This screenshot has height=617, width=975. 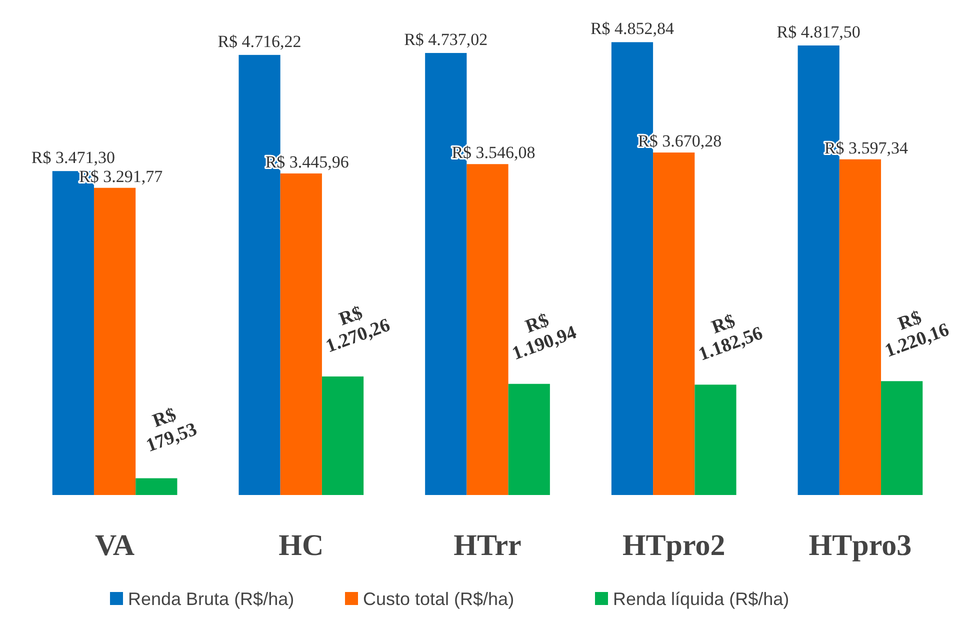 I want to click on x-tick-label: VA, so click(x=115, y=545).